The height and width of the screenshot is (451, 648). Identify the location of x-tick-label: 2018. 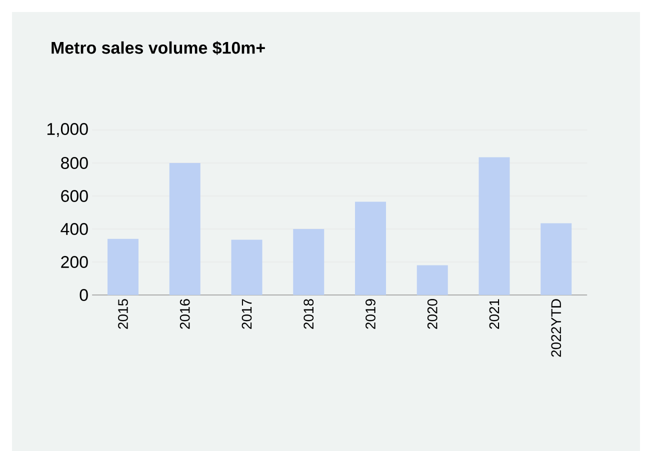
(309, 314).